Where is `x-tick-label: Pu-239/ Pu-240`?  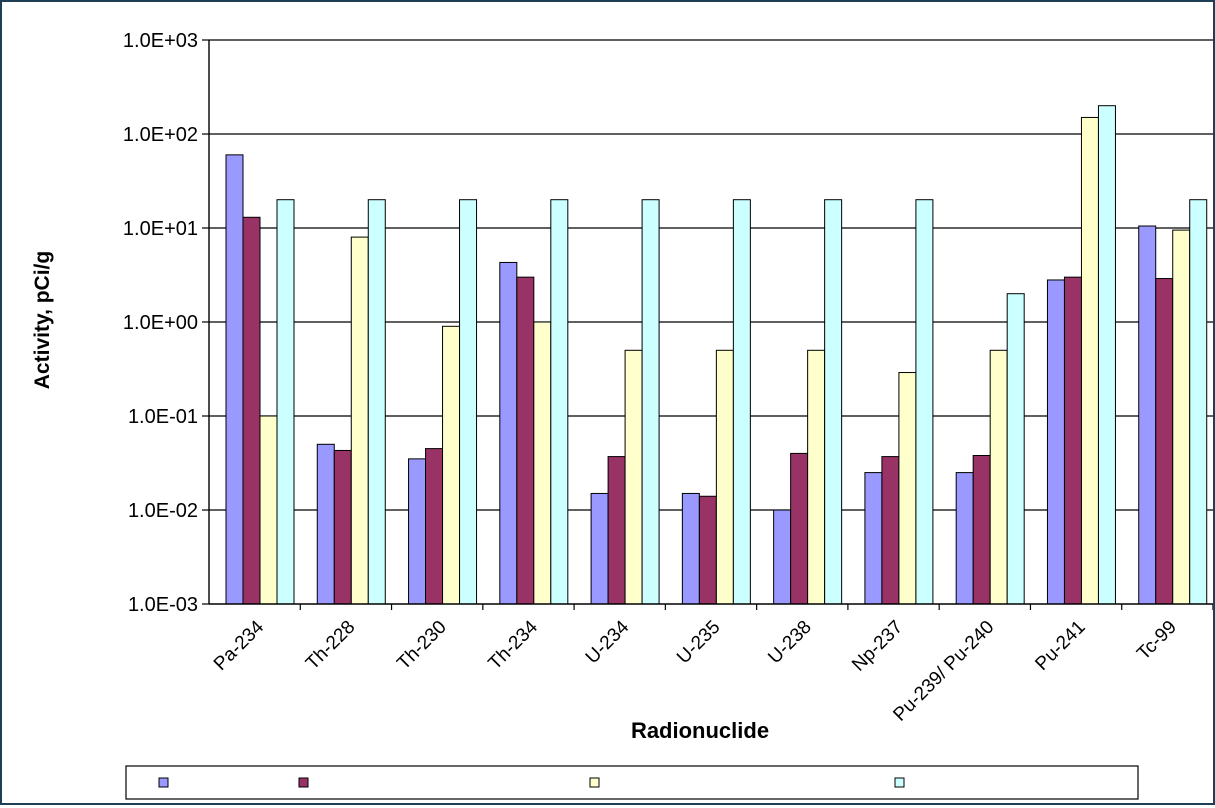 x-tick-label: Pu-239/ Pu-240 is located at coordinates (943, 671).